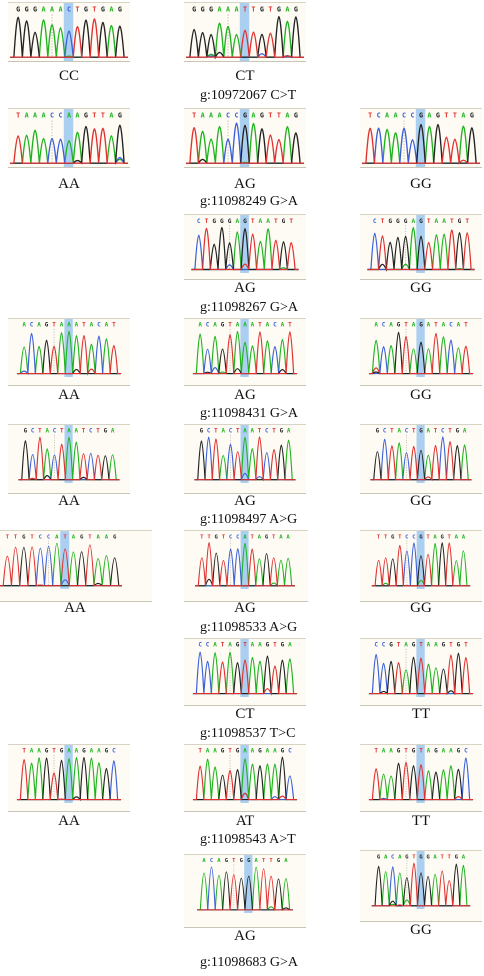 The height and width of the screenshot is (976, 484). What do you see at coordinates (69, 395) in the screenshot?
I see `genotype-label: AA` at bounding box center [69, 395].